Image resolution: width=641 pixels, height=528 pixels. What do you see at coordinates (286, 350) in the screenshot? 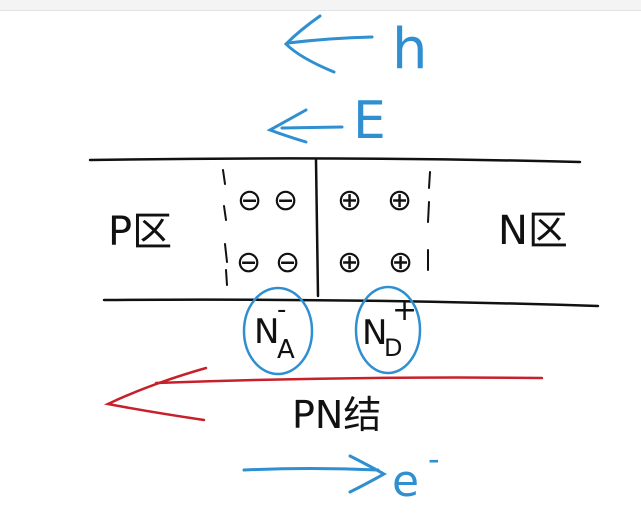
I see `acceptor-subscript: A` at bounding box center [286, 350].